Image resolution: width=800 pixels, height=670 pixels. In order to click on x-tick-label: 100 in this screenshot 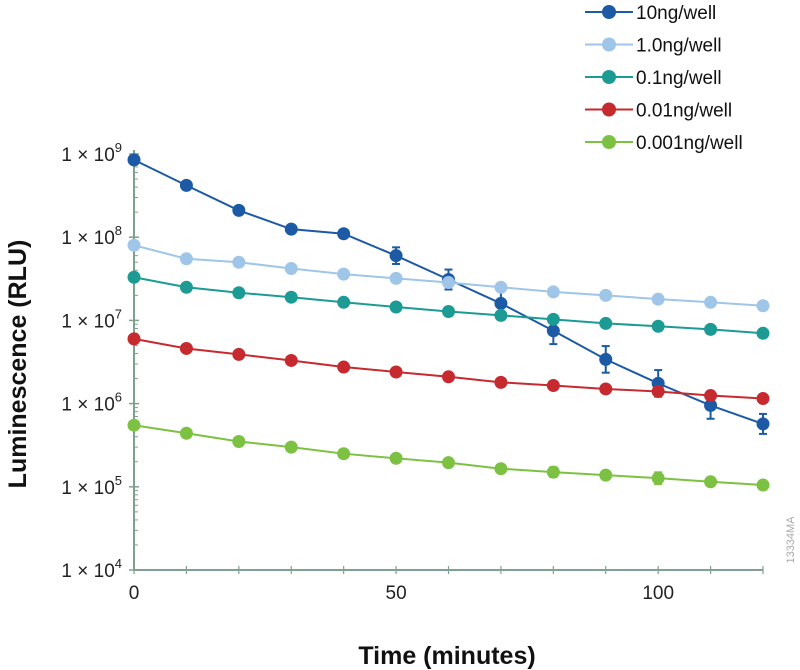, I will do `click(658, 593)`.